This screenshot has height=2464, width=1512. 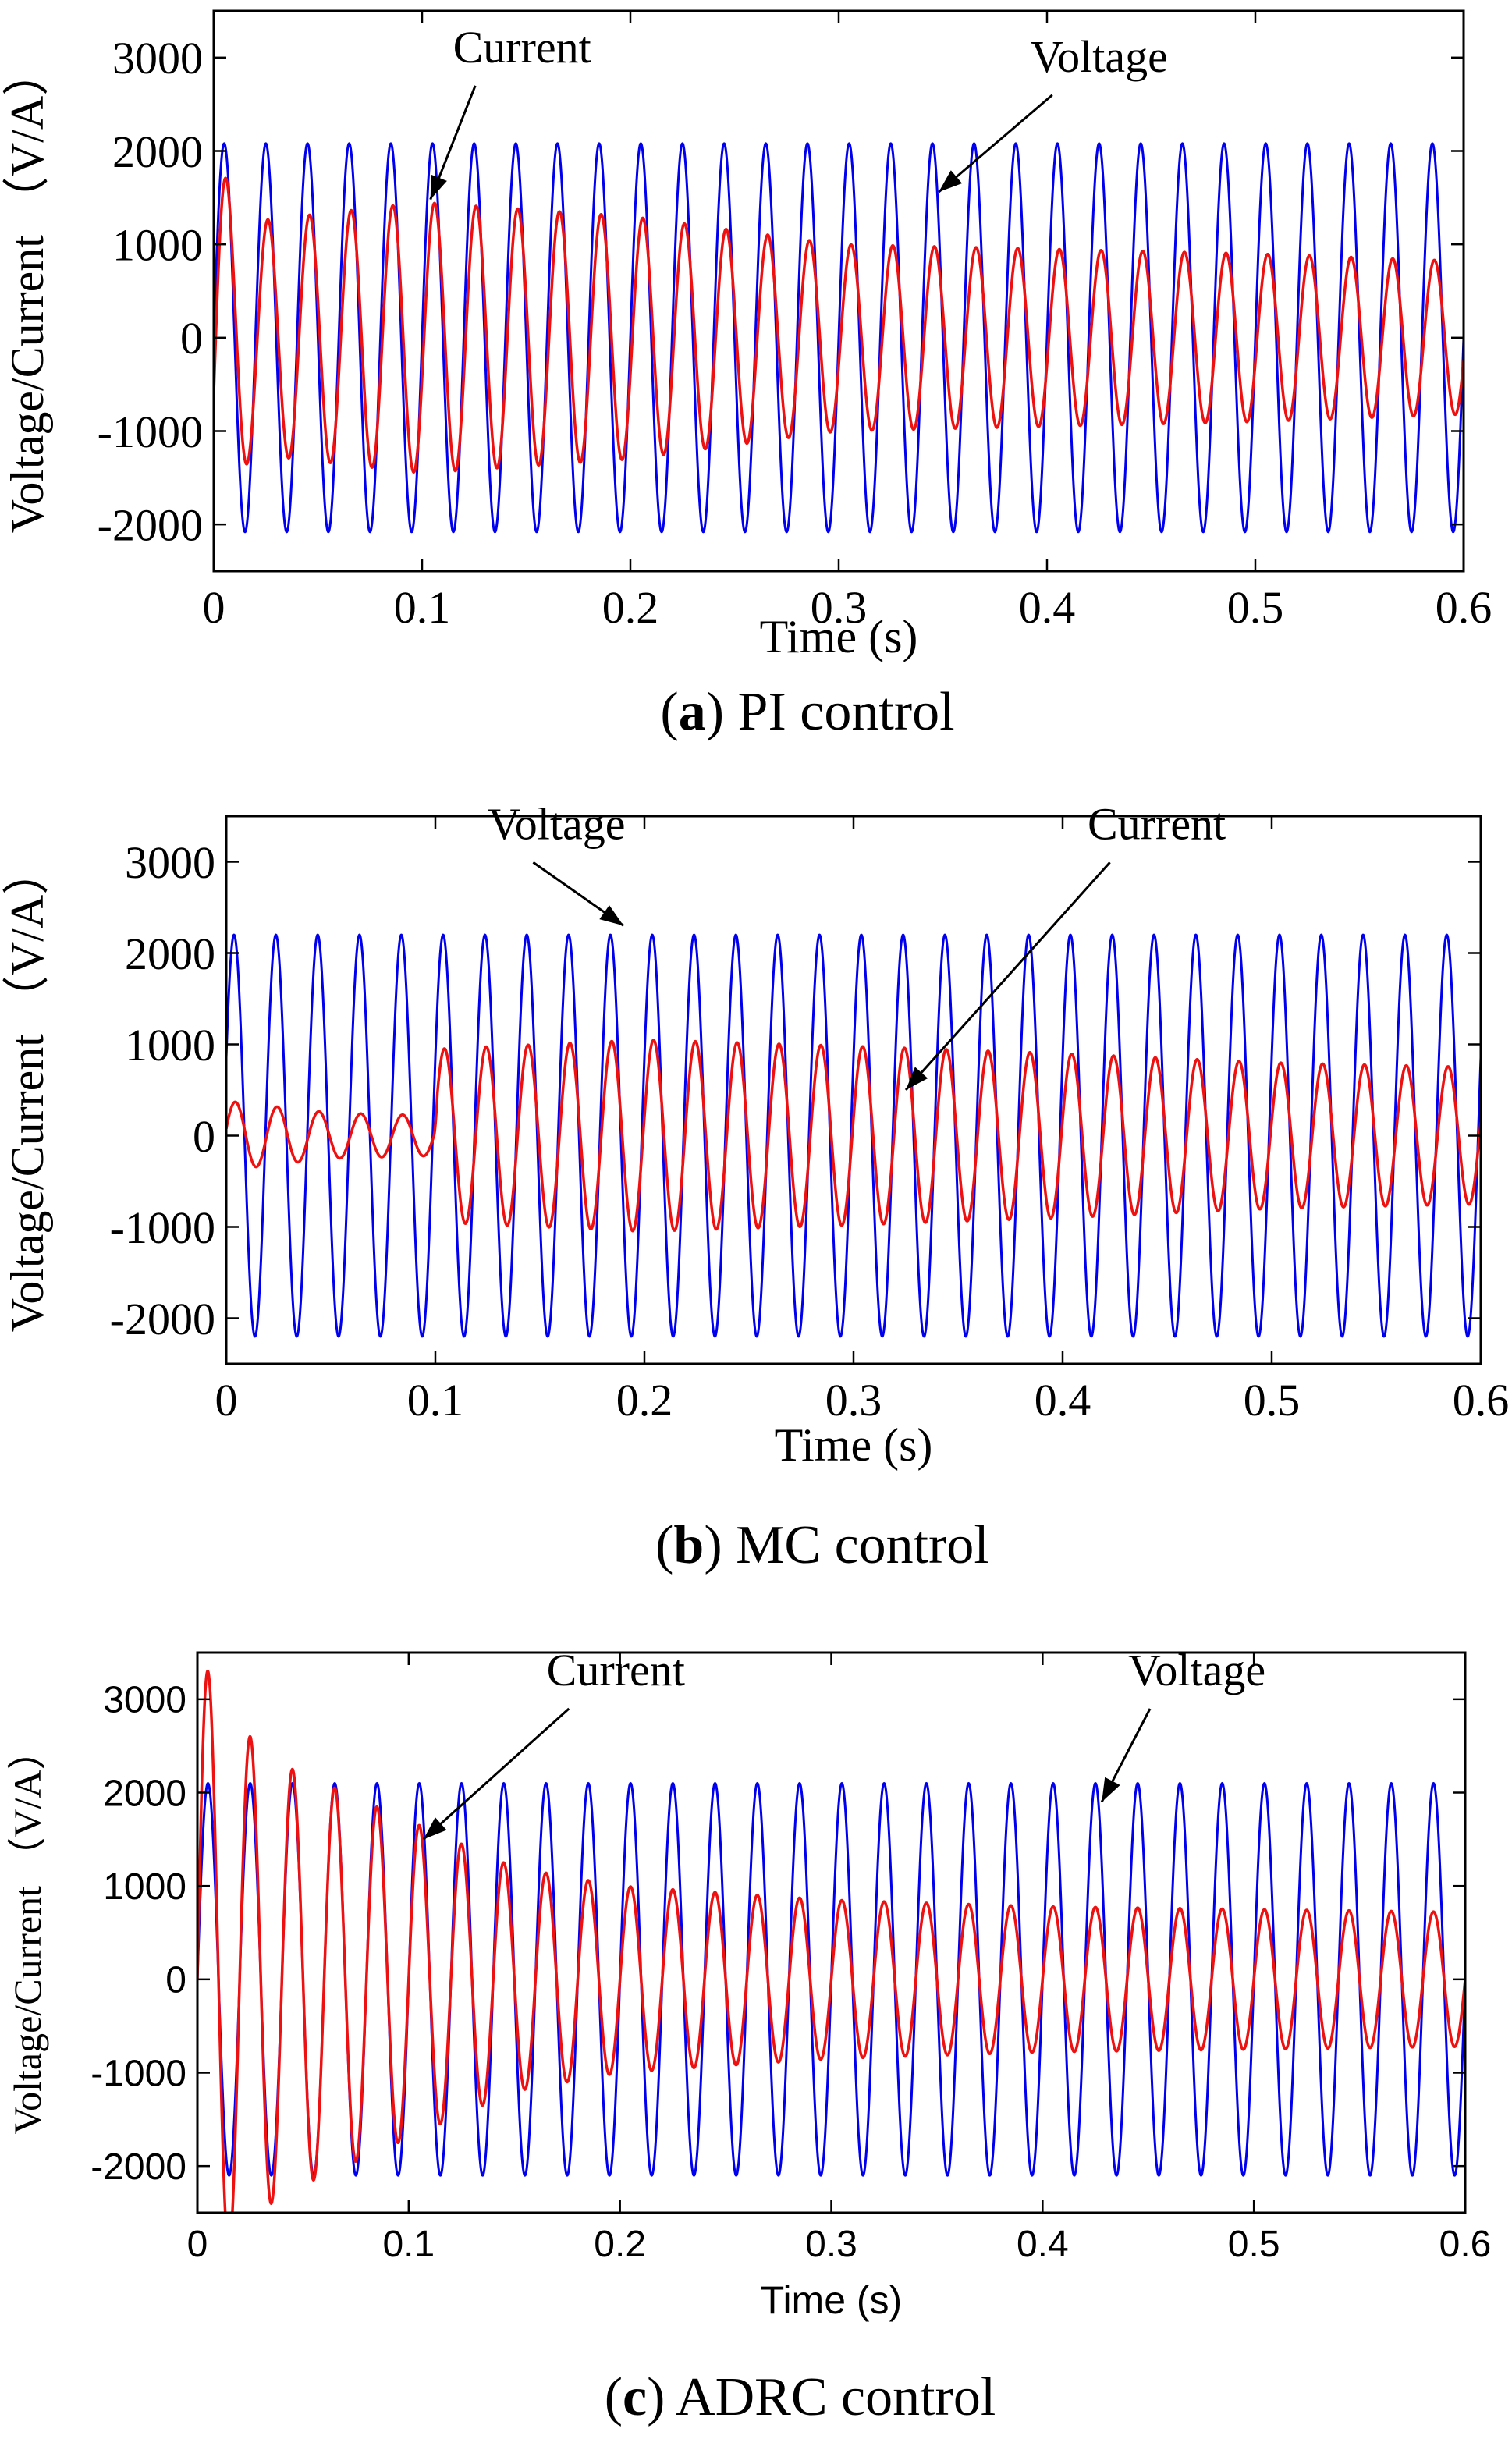 I want to click on caption-letter: b, so click(x=688, y=1545).